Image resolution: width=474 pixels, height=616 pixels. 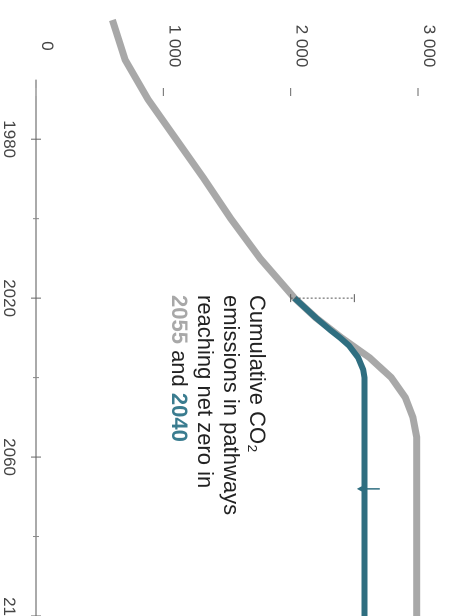 What do you see at coordinates (9, 298) in the screenshot?
I see `x-tick-label-2020: 2020` at bounding box center [9, 298].